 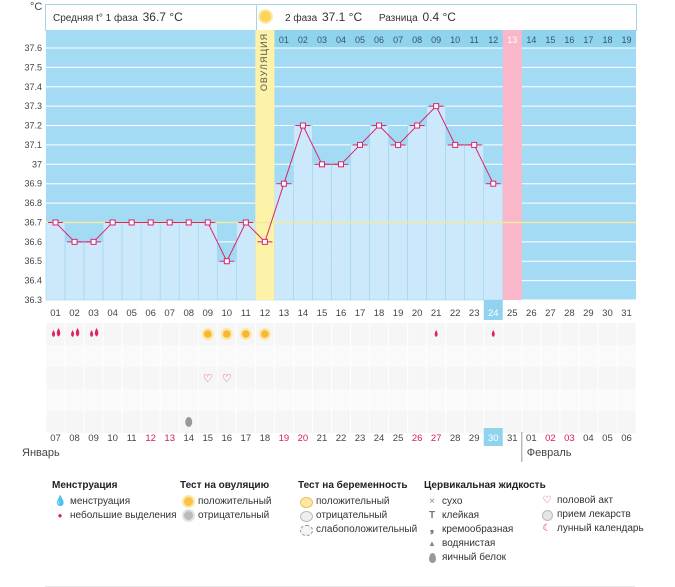 I want to click on cycle-day-label: 08, so click(x=188, y=313).